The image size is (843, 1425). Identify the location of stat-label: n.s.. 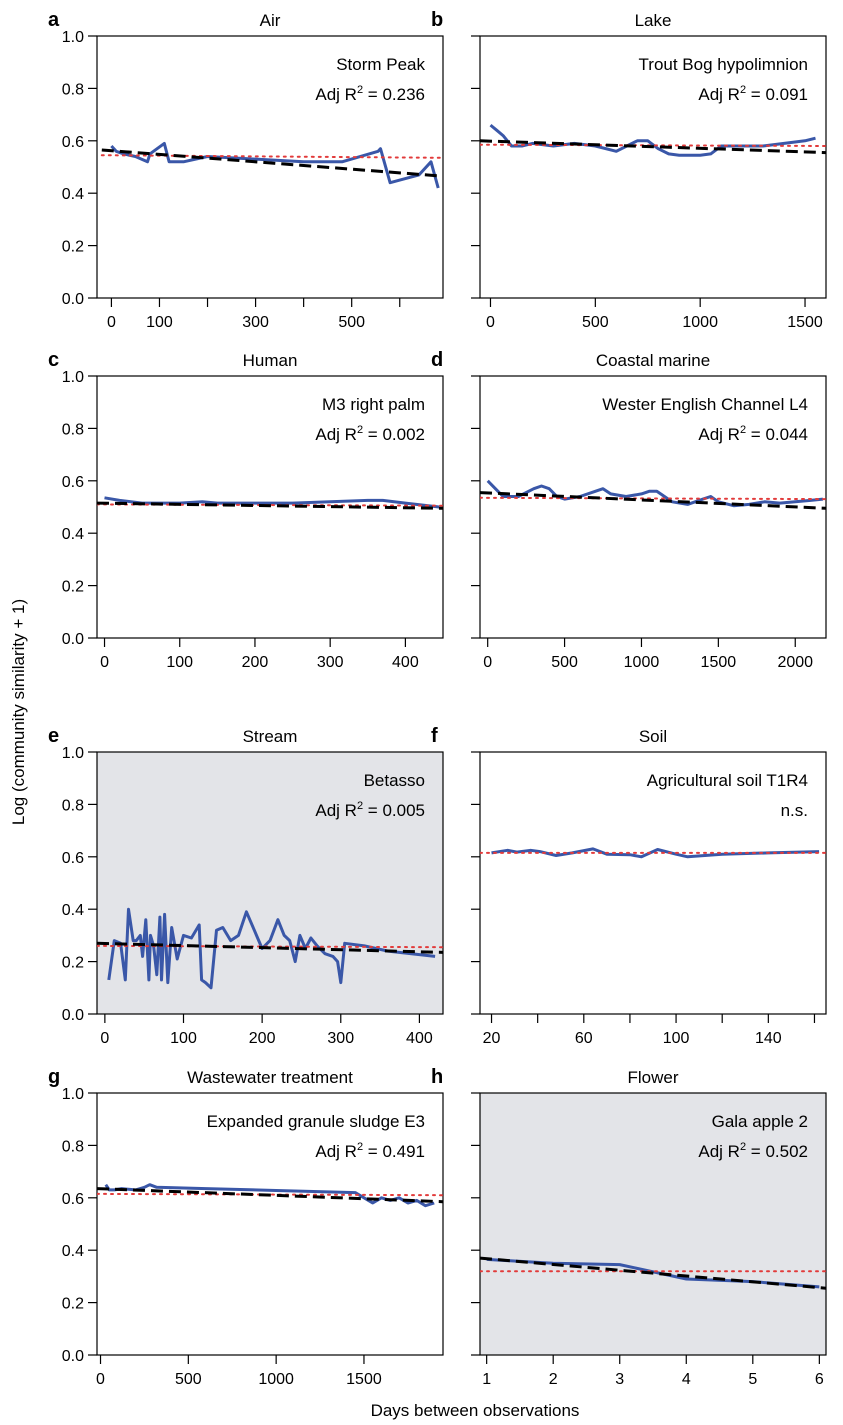
(794, 810).